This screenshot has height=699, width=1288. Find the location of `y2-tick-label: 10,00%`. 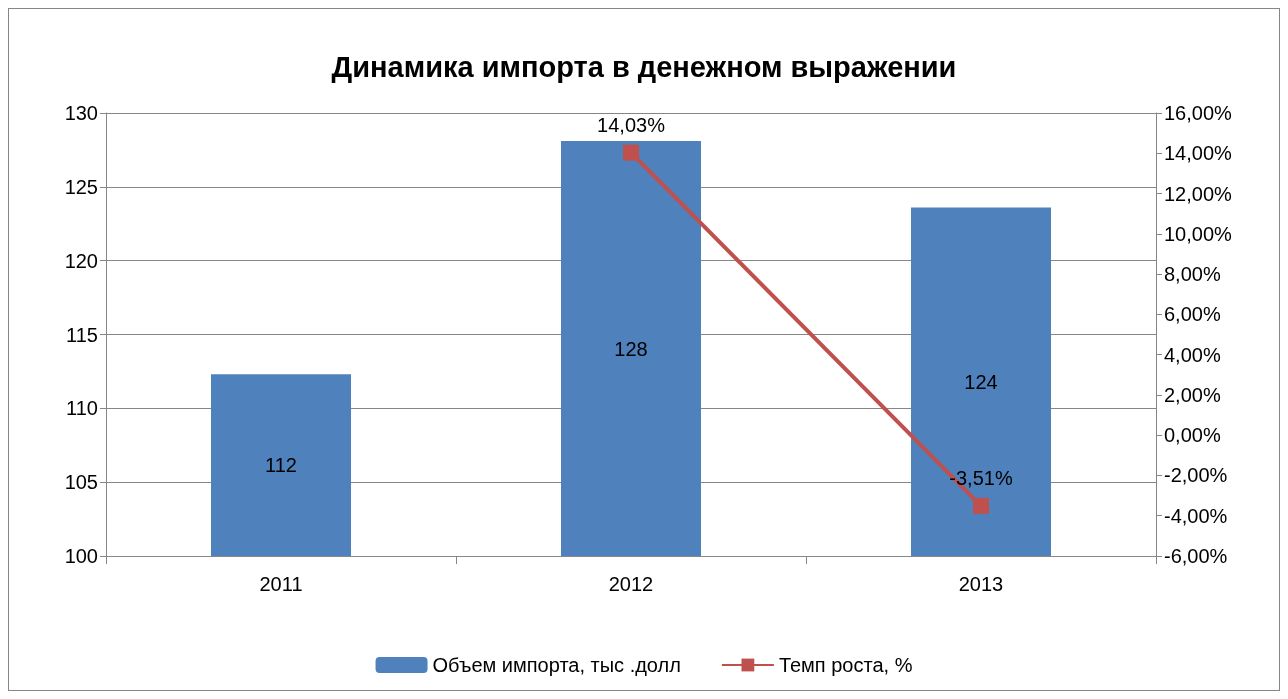

y2-tick-label: 10,00% is located at coordinates (1198, 233).